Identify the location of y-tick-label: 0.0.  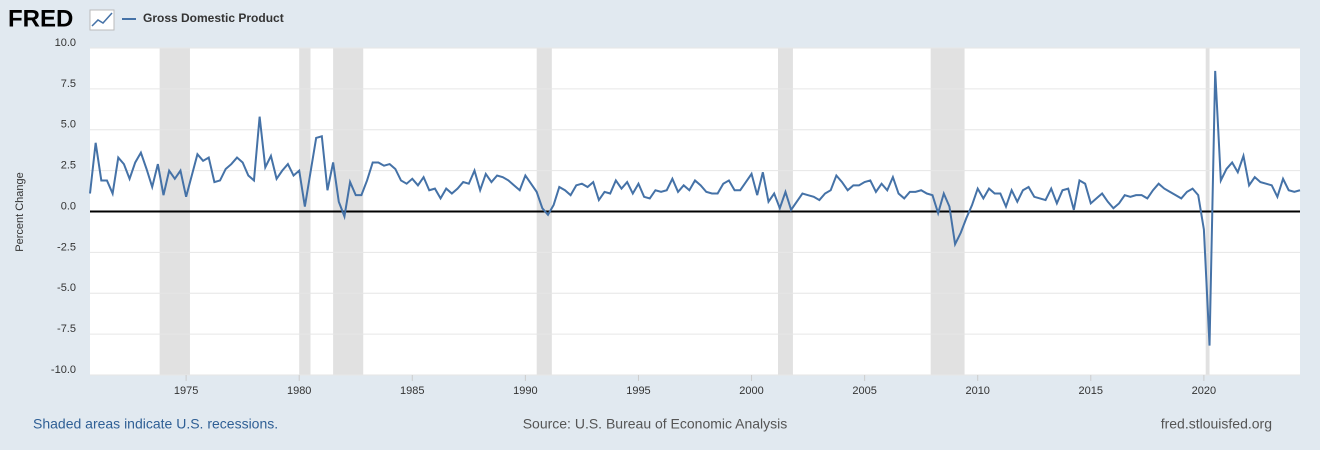
(68, 206).